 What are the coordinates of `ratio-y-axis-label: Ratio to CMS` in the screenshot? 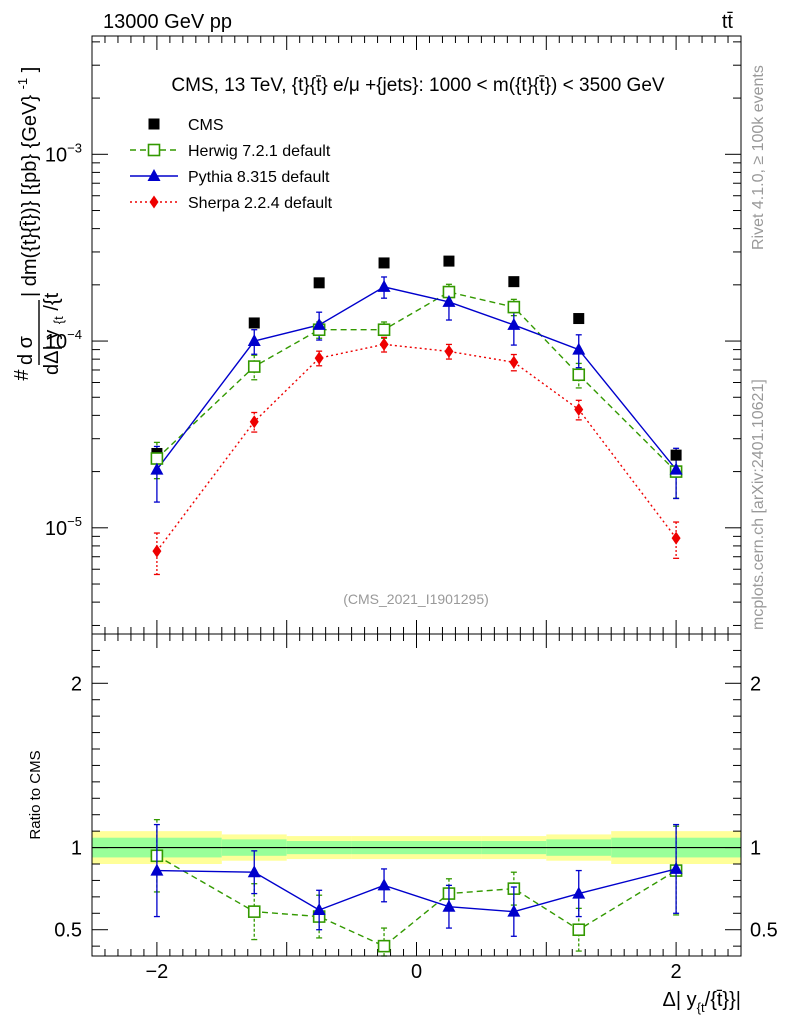 It's located at (35, 794).